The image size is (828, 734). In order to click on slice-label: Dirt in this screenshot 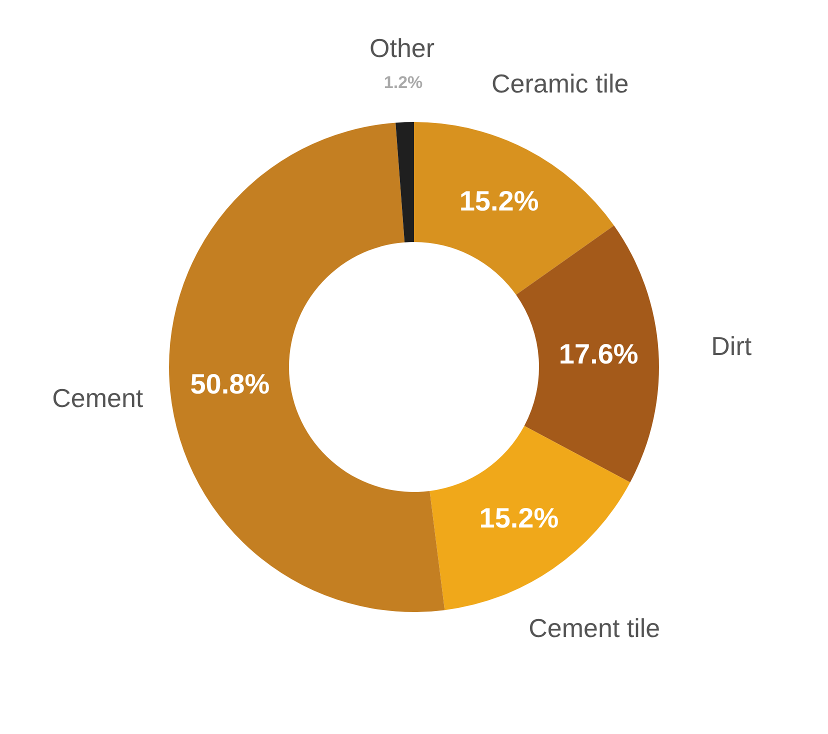, I will do `click(731, 346)`.